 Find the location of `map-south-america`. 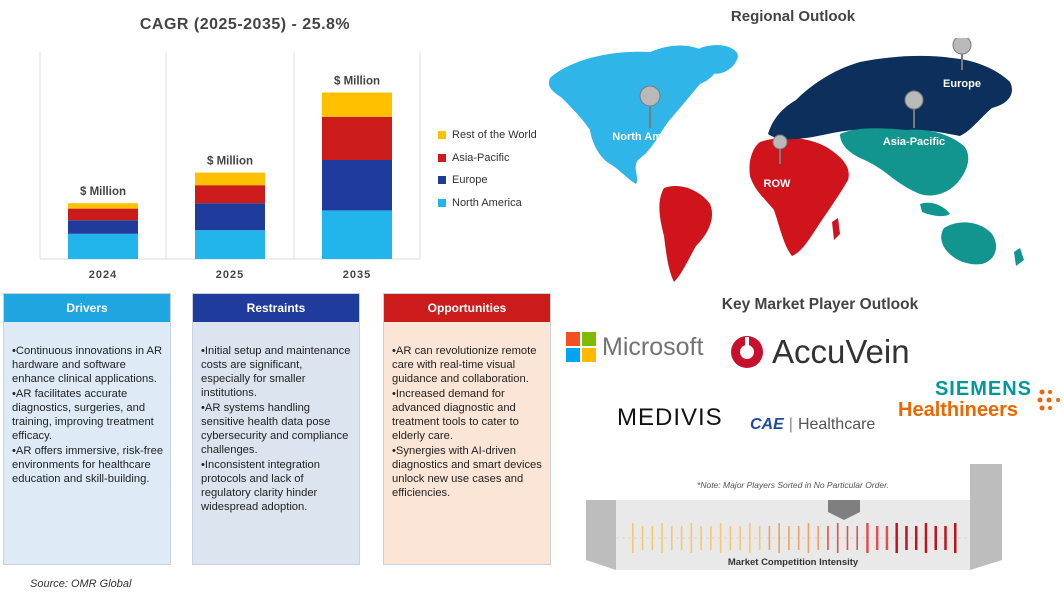

map-south-america is located at coordinates (686, 233).